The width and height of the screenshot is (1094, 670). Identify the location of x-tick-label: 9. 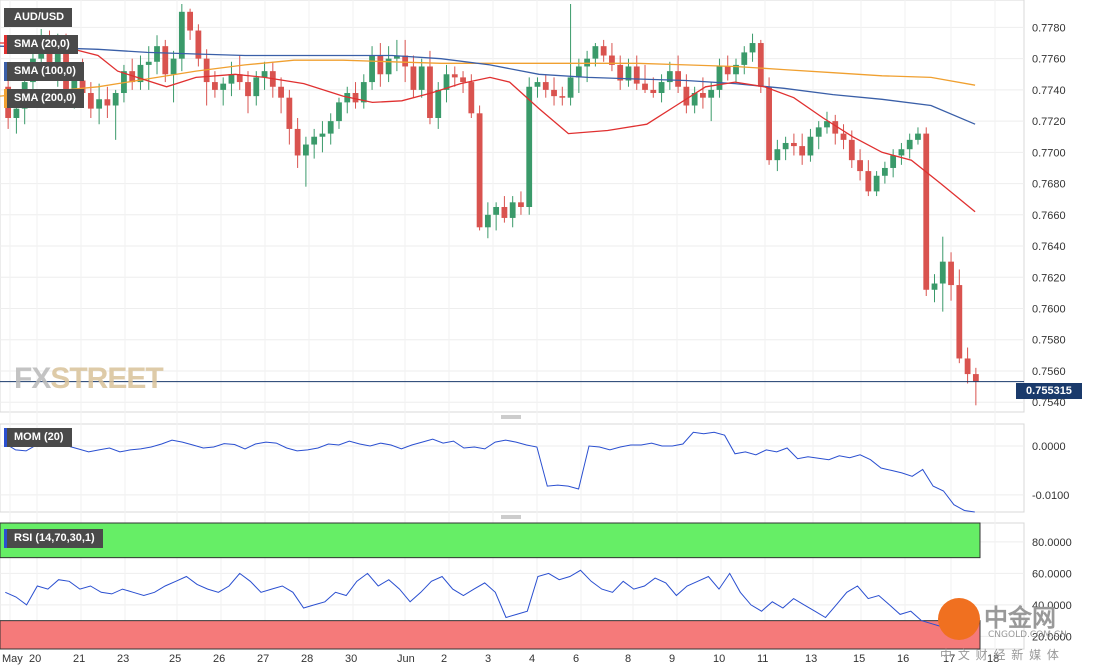
(672, 659).